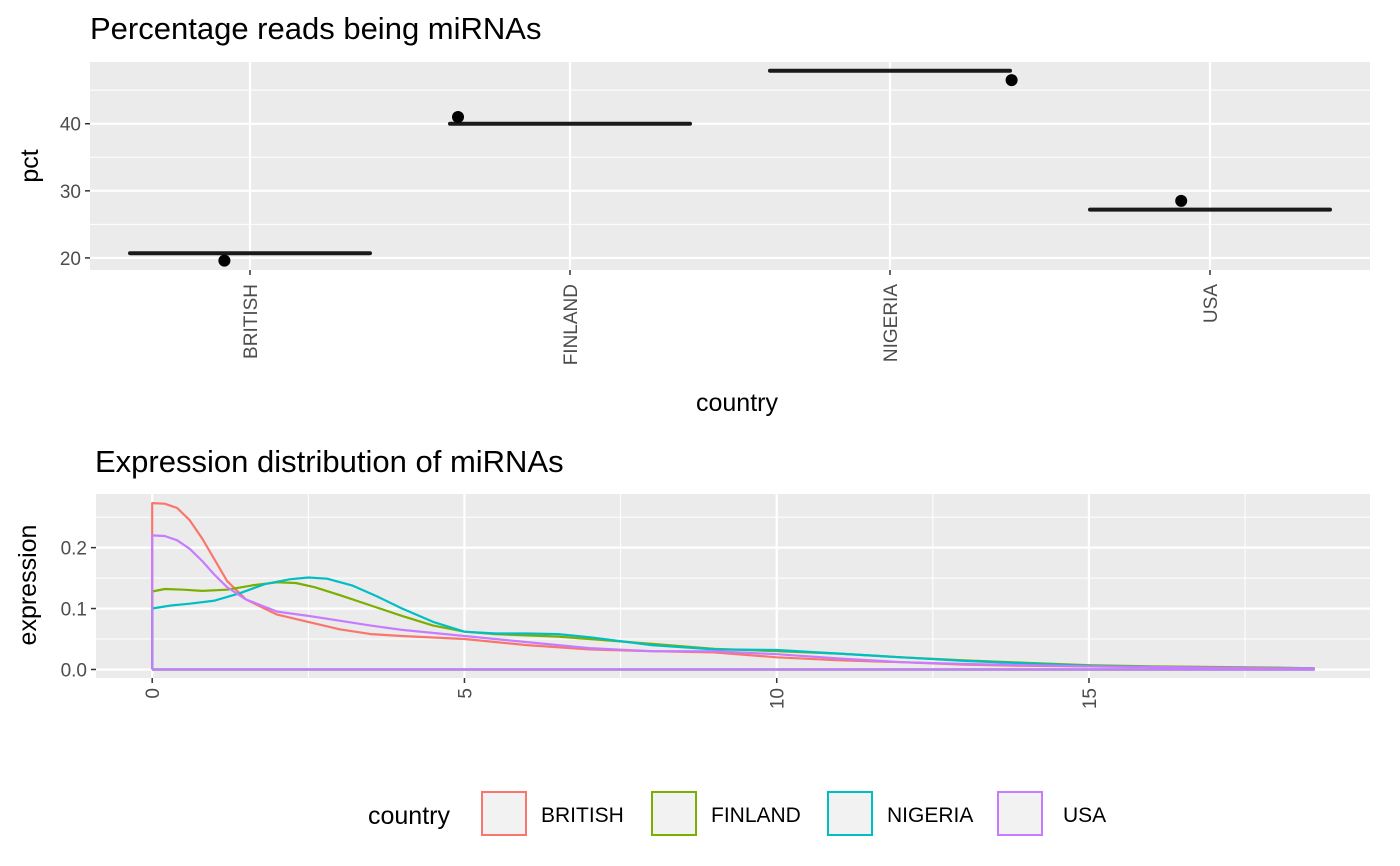 This screenshot has height=866, width=1400. What do you see at coordinates (504, 813) in the screenshot?
I see `legend-key-british` at bounding box center [504, 813].